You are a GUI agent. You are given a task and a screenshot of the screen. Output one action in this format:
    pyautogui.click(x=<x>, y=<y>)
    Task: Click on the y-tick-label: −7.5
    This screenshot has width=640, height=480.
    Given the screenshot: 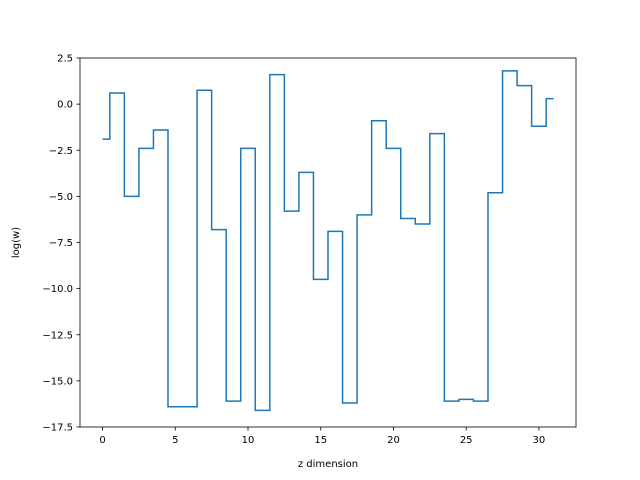 What is the action you would take?
    pyautogui.click(x=61, y=243)
    